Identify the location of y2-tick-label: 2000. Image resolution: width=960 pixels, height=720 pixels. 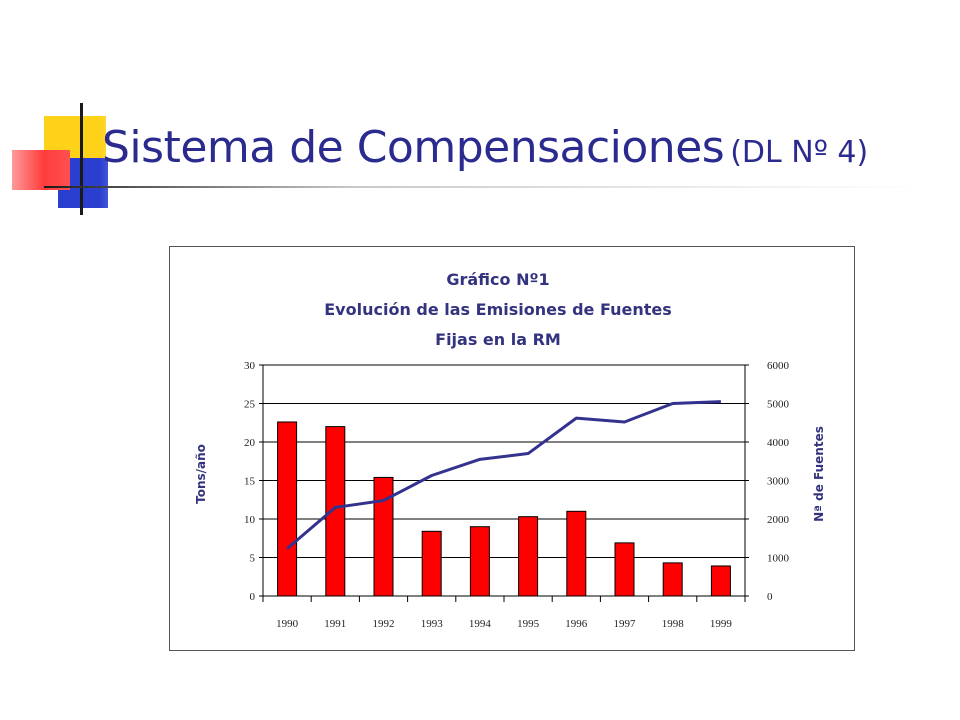
(778, 520).